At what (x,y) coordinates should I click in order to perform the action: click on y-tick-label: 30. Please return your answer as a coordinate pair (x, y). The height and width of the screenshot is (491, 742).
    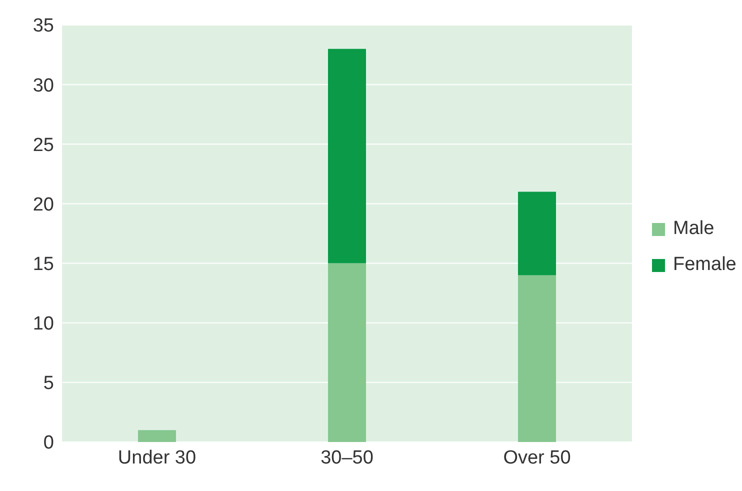
    Looking at the image, I should click on (43, 85).